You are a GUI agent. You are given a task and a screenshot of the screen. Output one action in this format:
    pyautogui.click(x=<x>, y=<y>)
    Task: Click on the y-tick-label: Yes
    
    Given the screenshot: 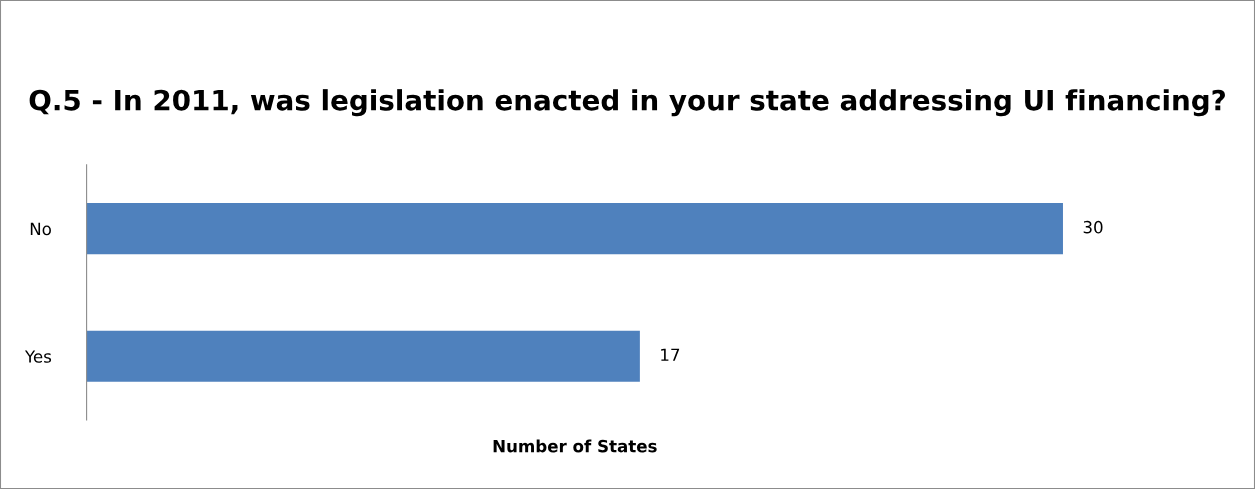 What is the action you would take?
    pyautogui.click(x=38, y=356)
    